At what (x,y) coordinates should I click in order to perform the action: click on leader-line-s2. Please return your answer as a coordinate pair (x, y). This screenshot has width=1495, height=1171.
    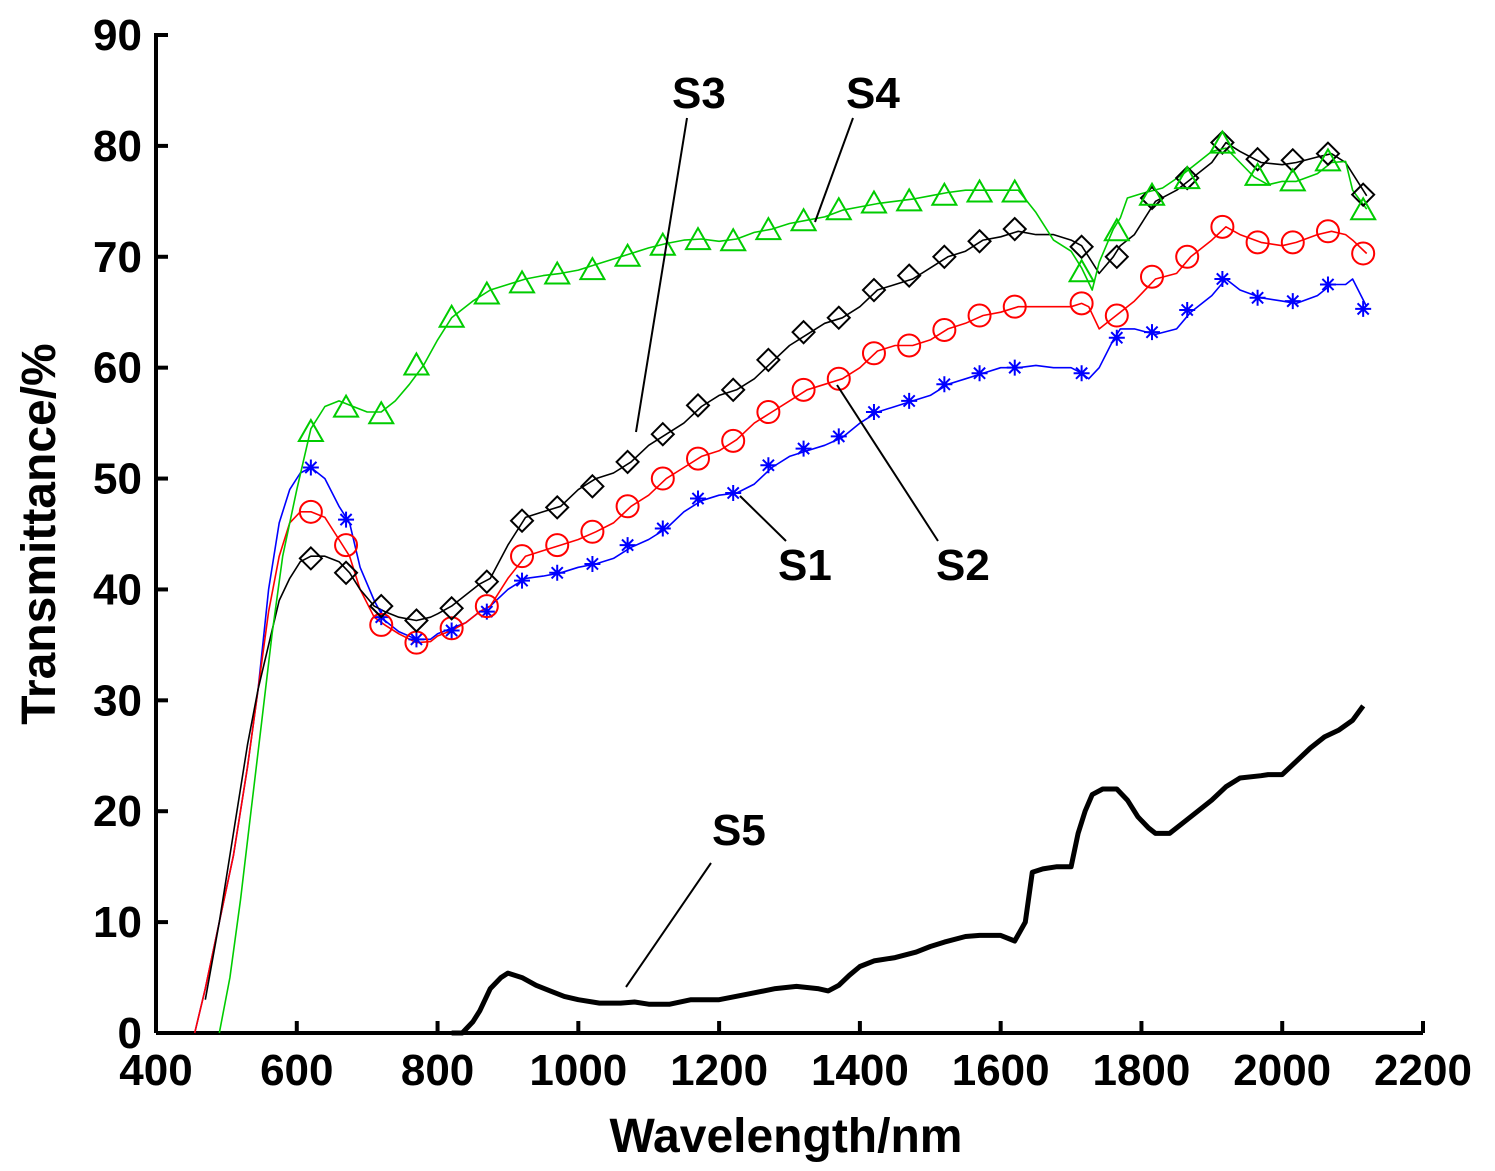
    Looking at the image, I should click on (887, 463).